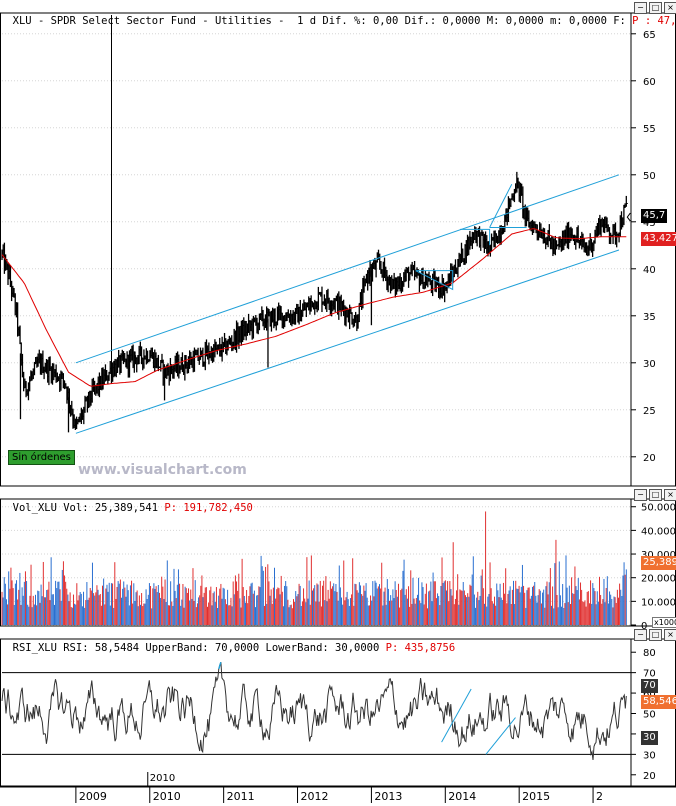 This screenshot has width=676, height=806. I want to click on rsi-window-controls: − □ ×, so click(655, 635).